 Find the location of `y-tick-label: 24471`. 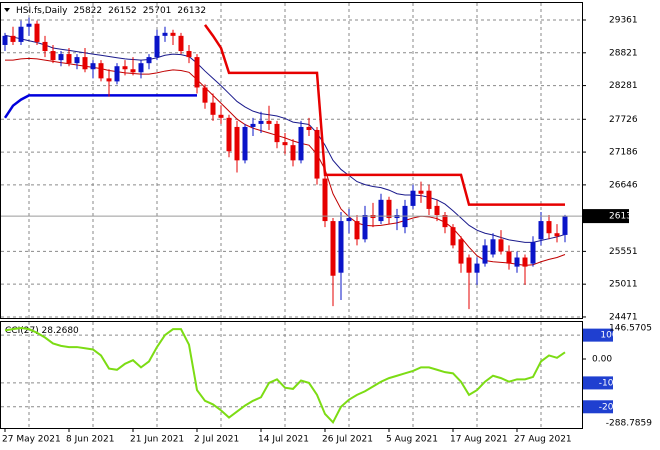

y-tick-label: 24471 is located at coordinates (623, 317).